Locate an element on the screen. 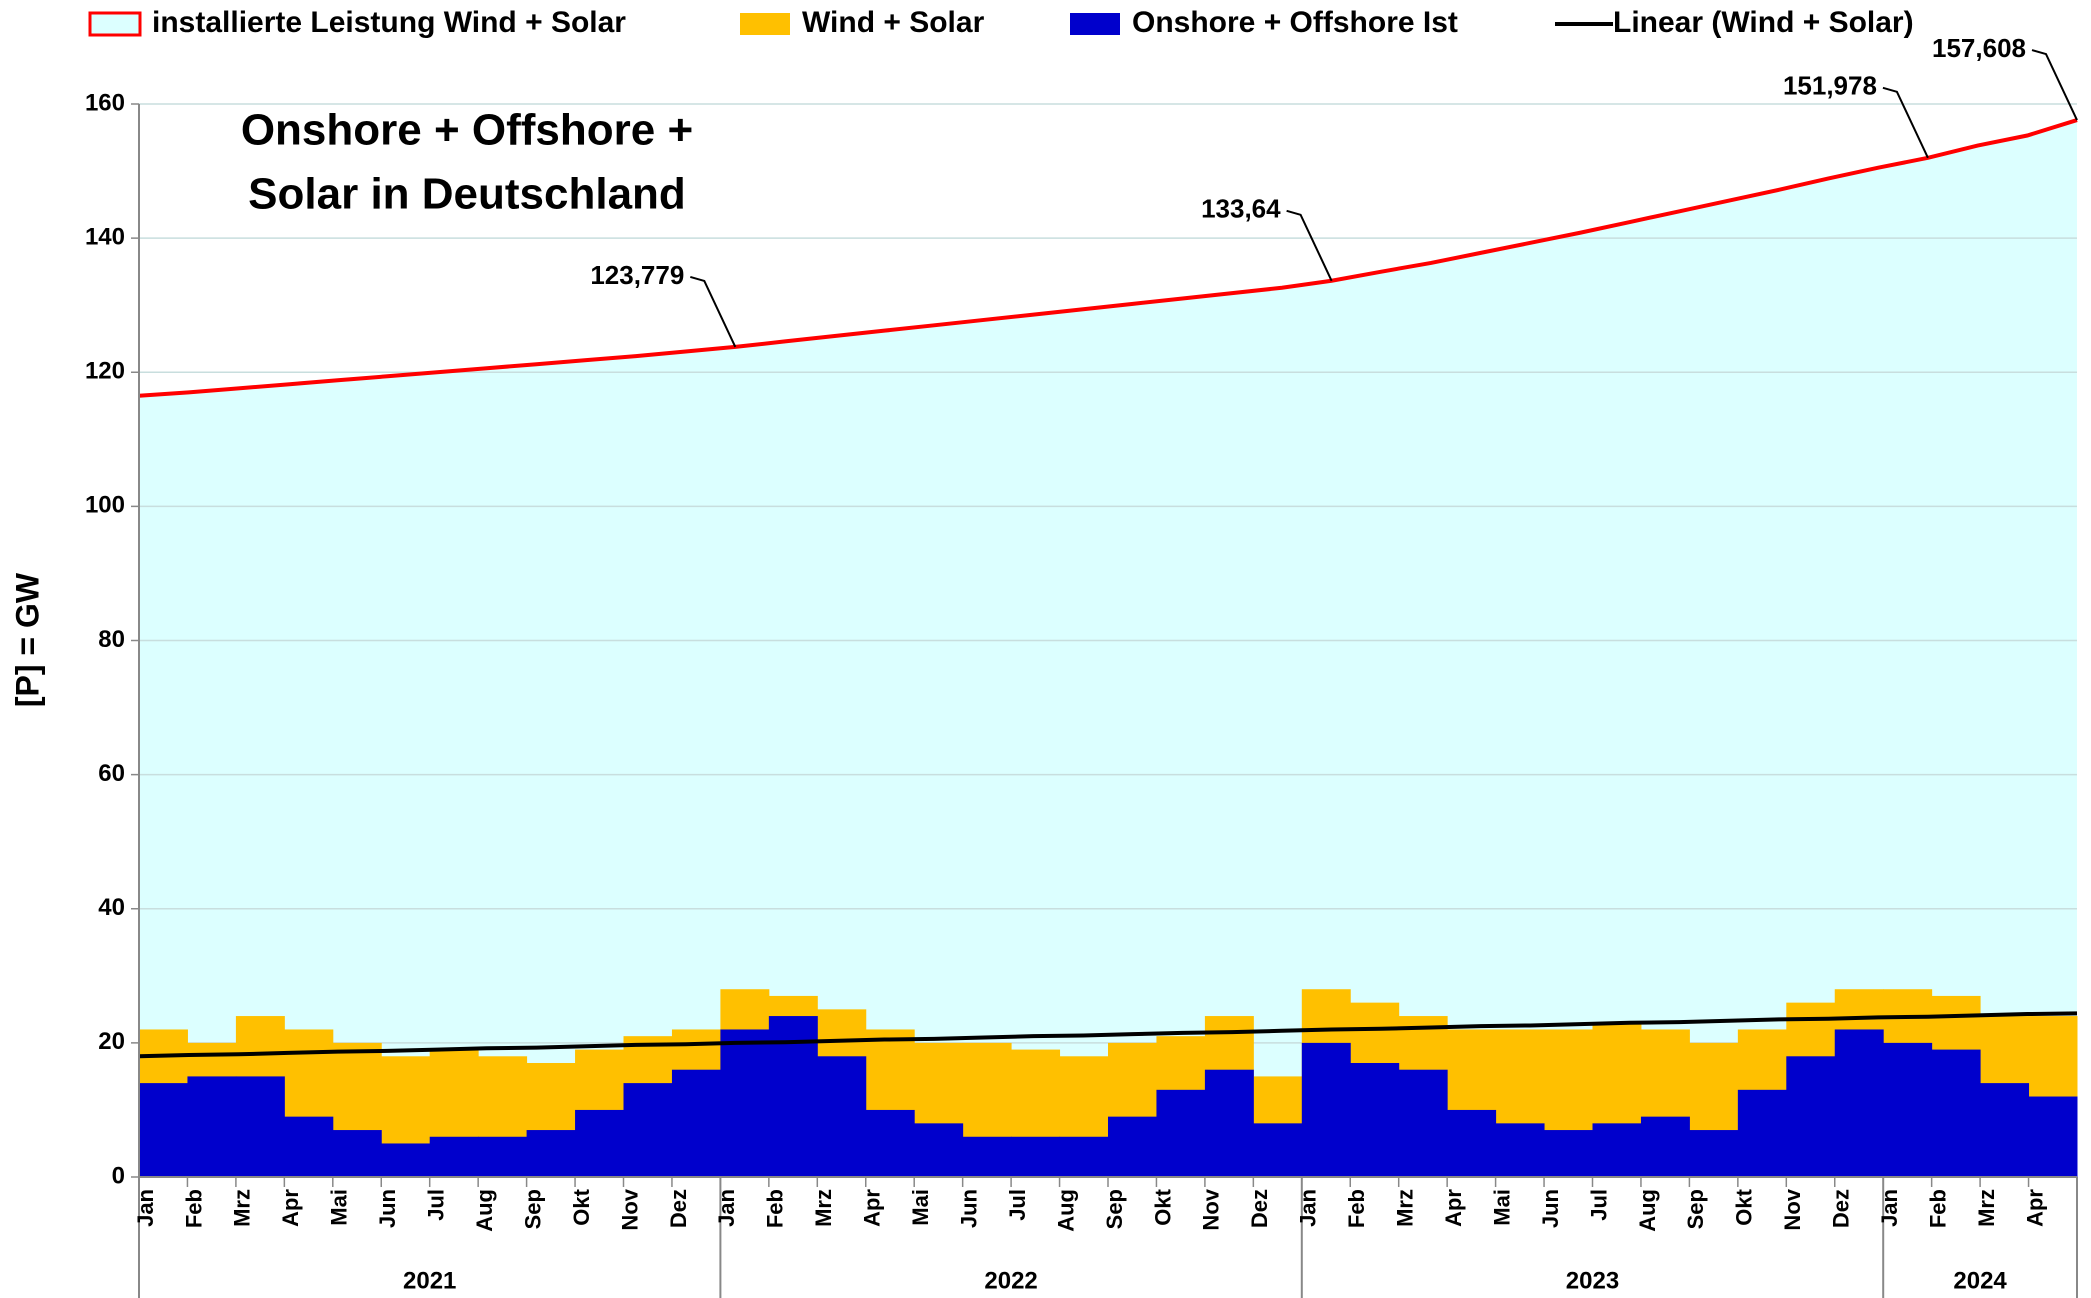  data-label: 133,64 is located at coordinates (1241, 209).